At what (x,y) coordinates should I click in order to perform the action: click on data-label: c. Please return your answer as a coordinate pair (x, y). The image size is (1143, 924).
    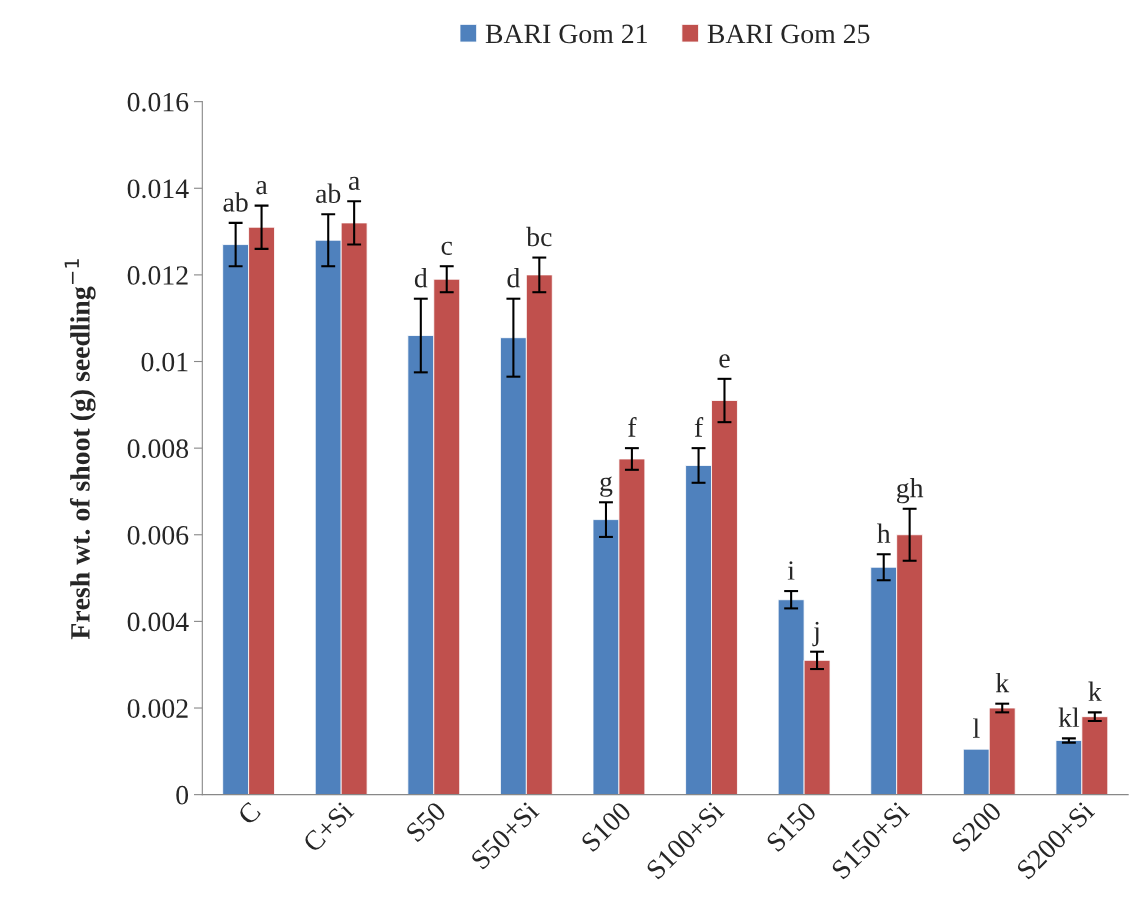
    Looking at the image, I should click on (447, 248).